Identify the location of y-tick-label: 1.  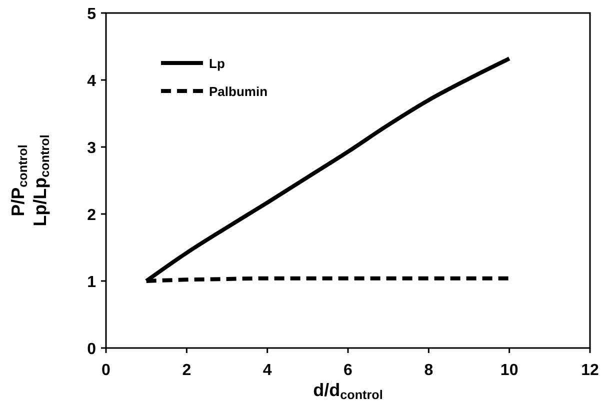
(91, 282).